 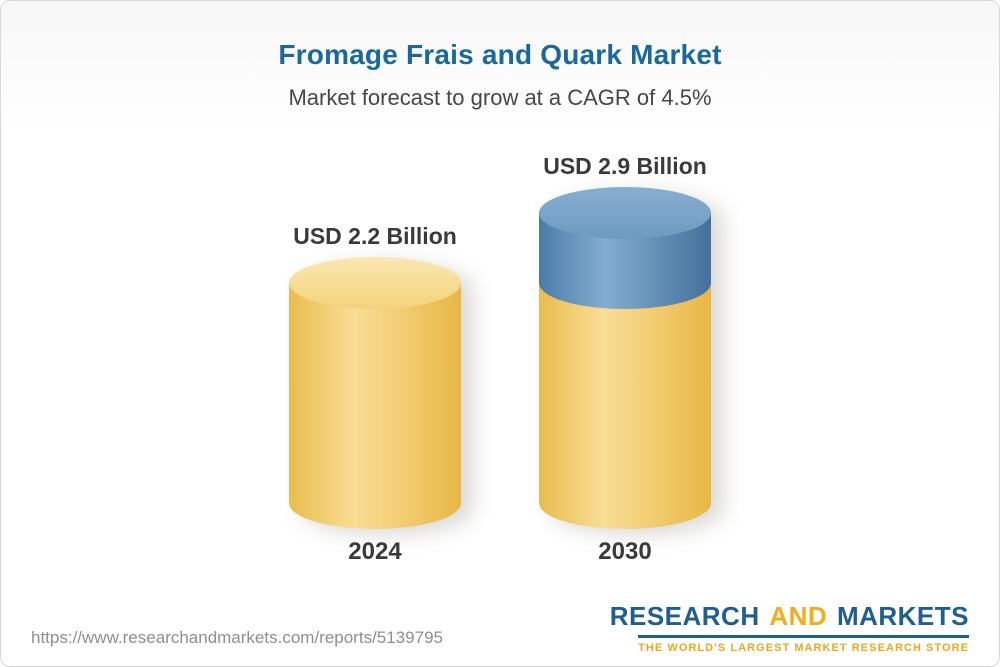 I want to click on bar-group-2024: USD 2.2 Billion 2024, so click(x=375, y=394).